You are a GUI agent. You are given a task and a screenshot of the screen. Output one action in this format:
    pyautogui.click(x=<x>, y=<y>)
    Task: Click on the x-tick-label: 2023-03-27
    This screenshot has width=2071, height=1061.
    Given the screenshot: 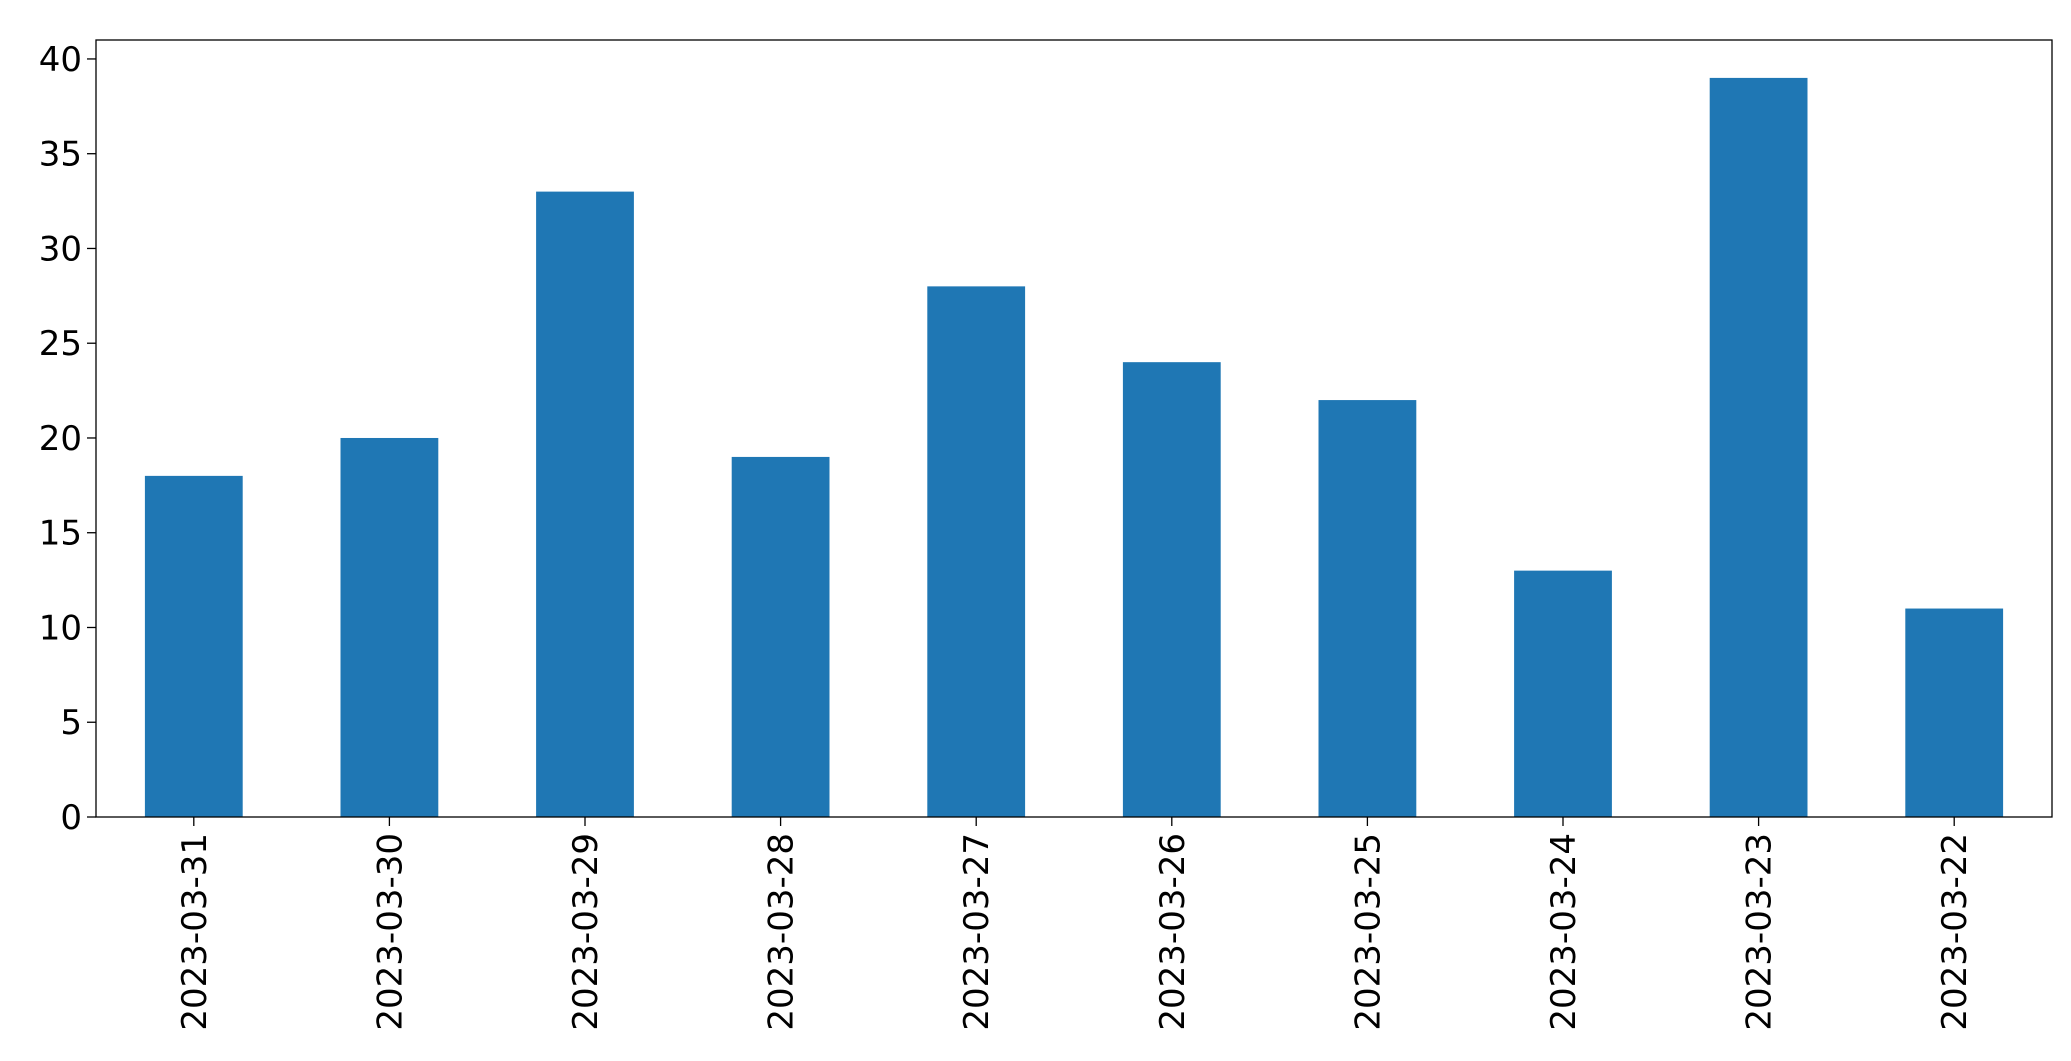 What is the action you would take?
    pyautogui.click(x=977, y=932)
    